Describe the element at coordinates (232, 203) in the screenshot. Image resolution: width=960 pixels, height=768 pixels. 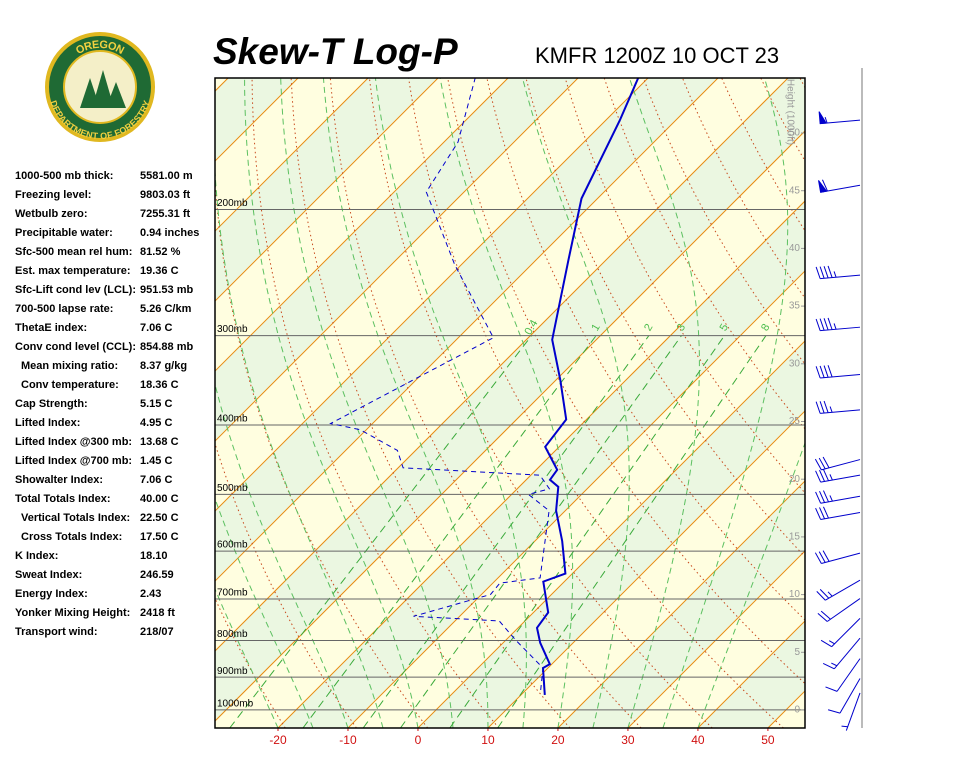
I see `y-tick-label: 200mb` at that location.